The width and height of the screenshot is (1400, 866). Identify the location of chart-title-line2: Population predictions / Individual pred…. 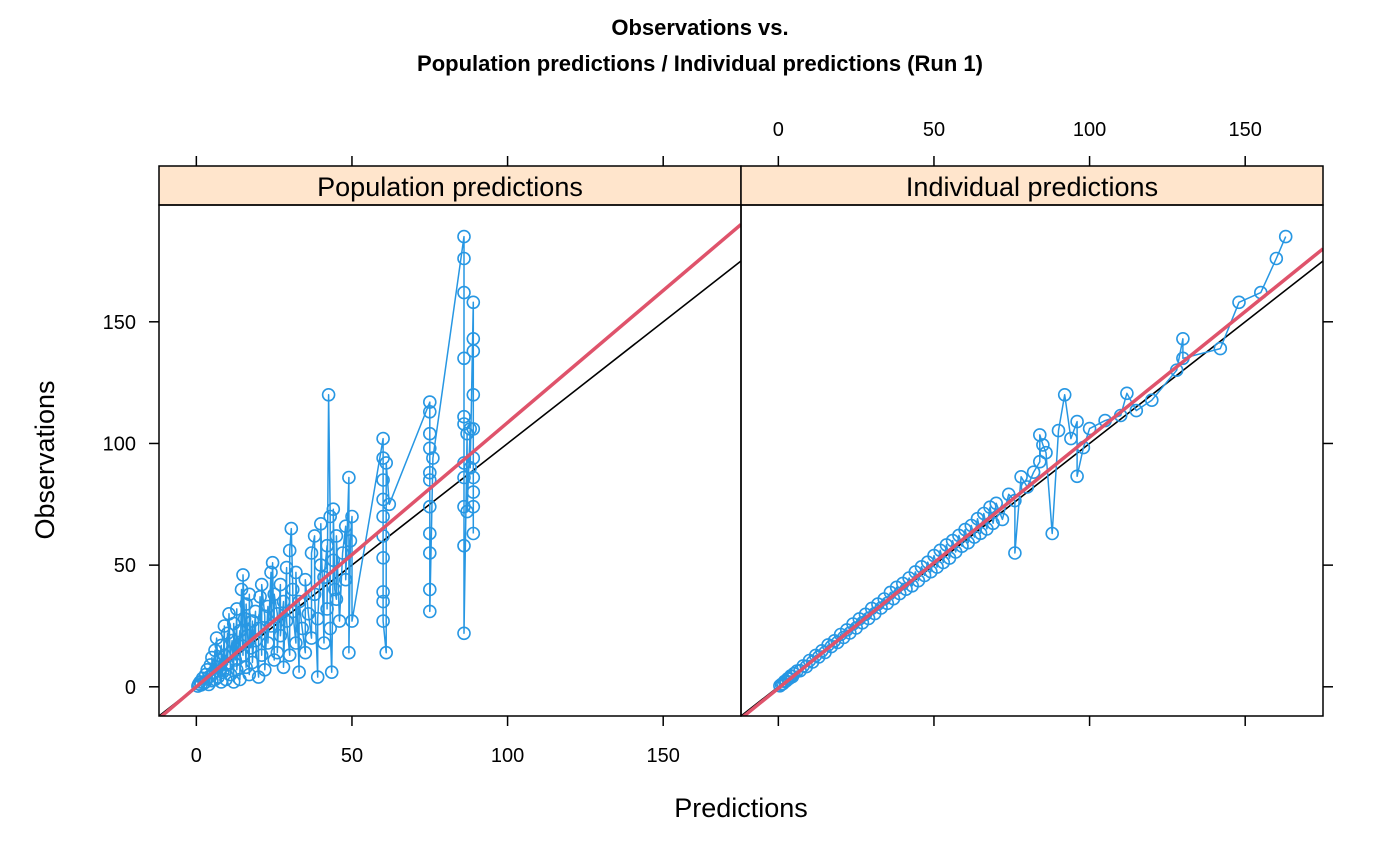
(700, 63).